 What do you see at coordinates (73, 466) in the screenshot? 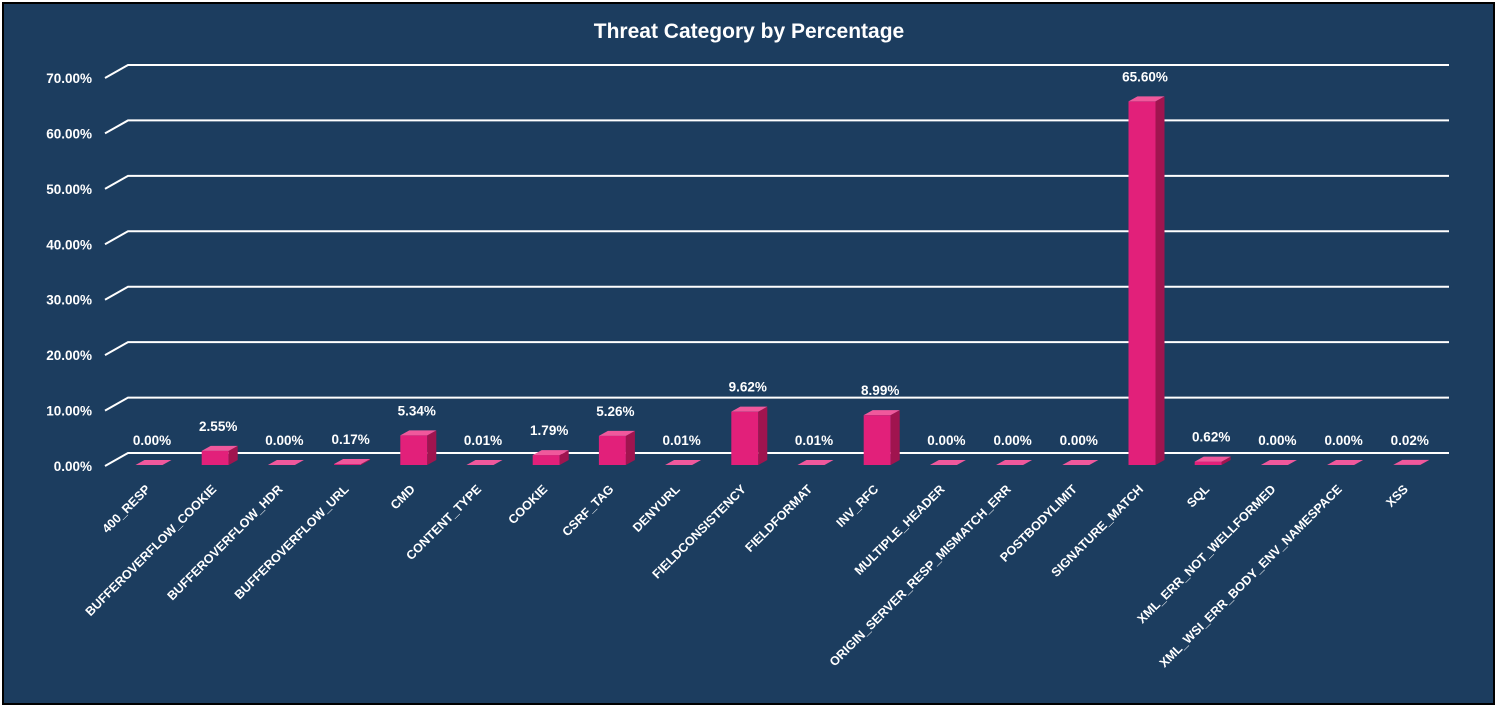
I see `y-tick-label: 0.00%` at bounding box center [73, 466].